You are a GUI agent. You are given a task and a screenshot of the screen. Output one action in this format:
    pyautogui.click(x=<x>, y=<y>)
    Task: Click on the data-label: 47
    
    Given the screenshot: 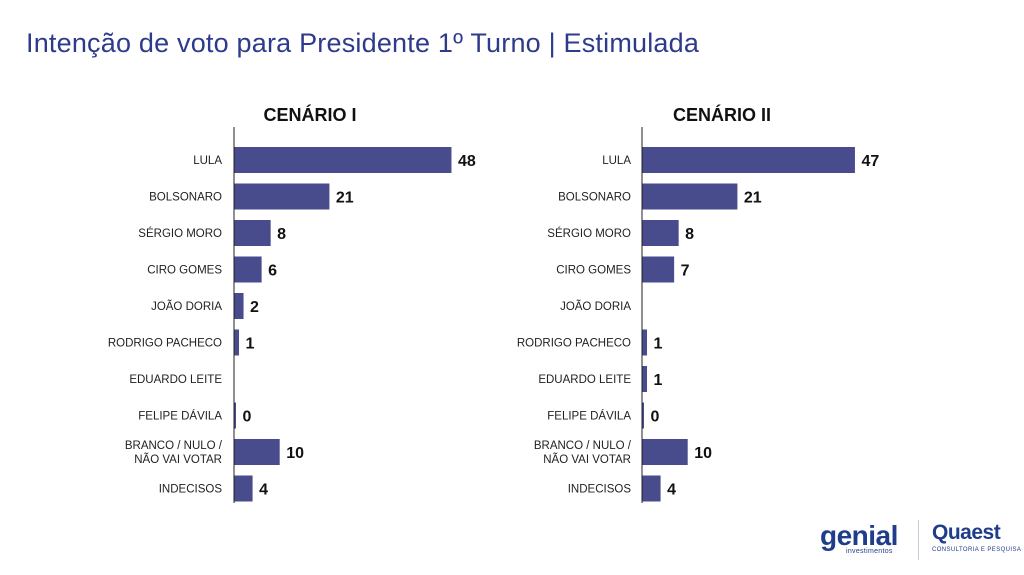 What is the action you would take?
    pyautogui.click(x=870, y=161)
    